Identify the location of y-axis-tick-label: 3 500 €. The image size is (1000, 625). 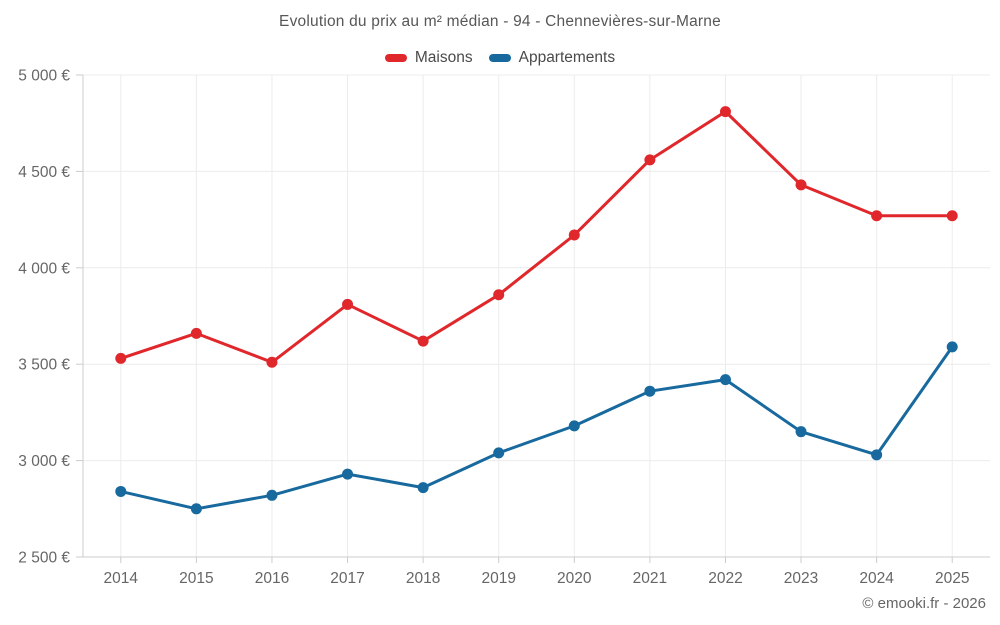
(44, 365).